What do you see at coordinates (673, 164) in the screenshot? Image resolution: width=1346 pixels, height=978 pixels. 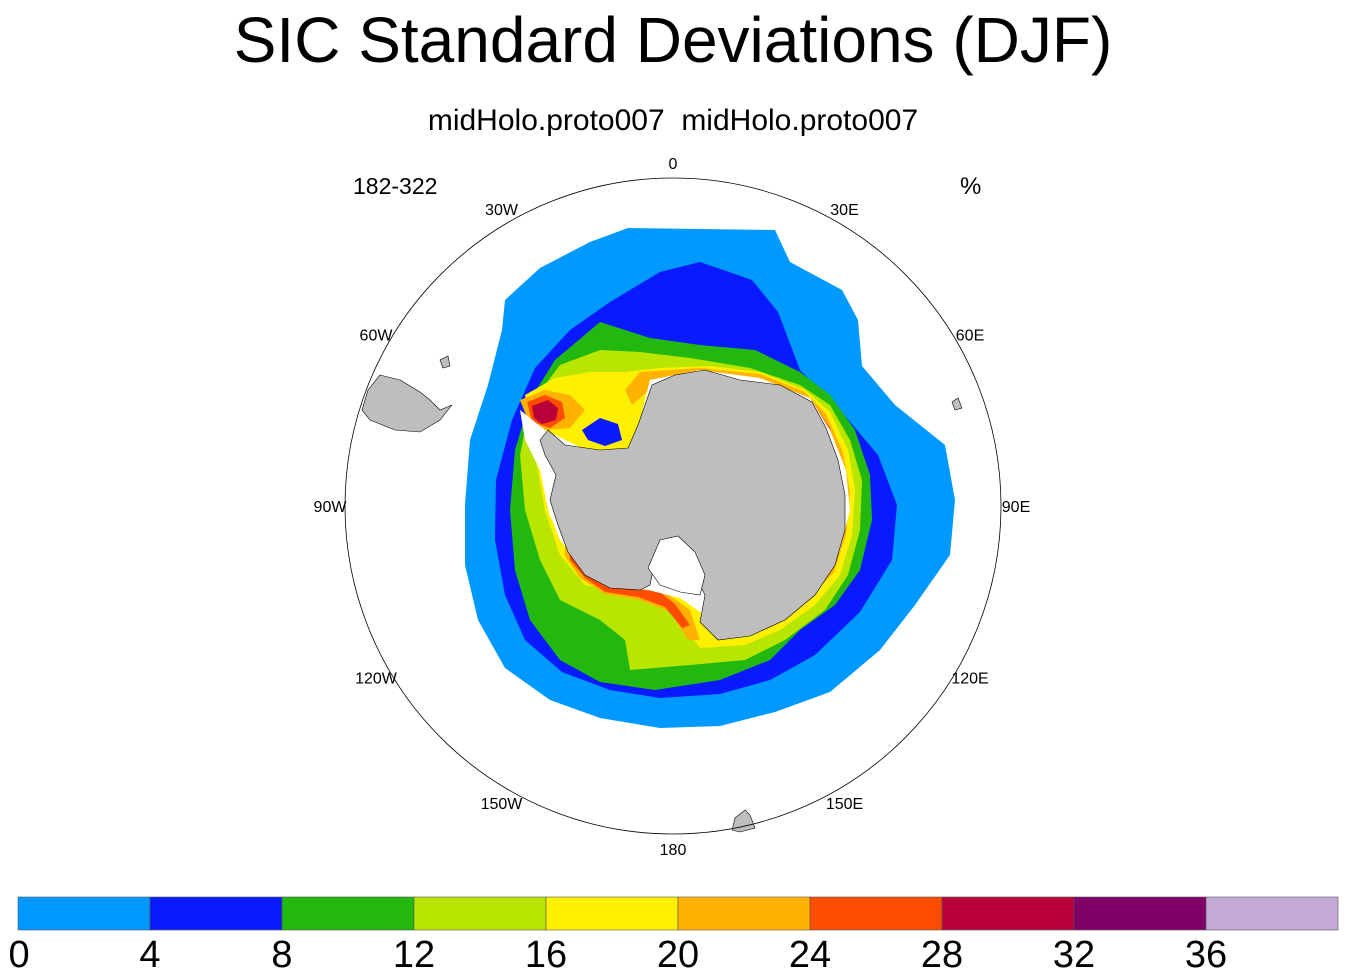 I see `longitude-label: 0` at bounding box center [673, 164].